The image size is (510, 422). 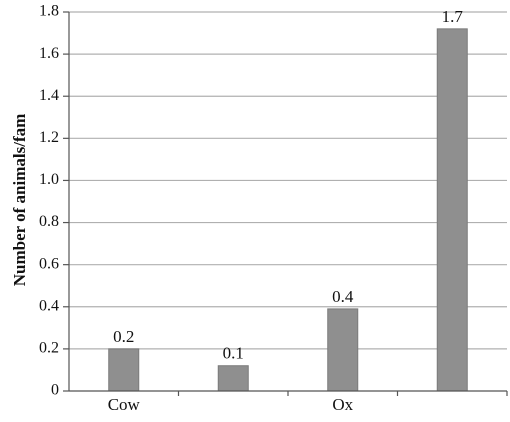 What do you see at coordinates (49, 53) in the screenshot?
I see `y-tick-label: 1.6` at bounding box center [49, 53].